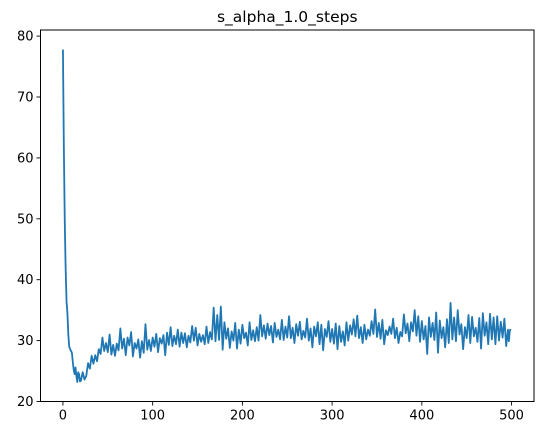  I want to click on x-tick-label: 300, so click(332, 416).